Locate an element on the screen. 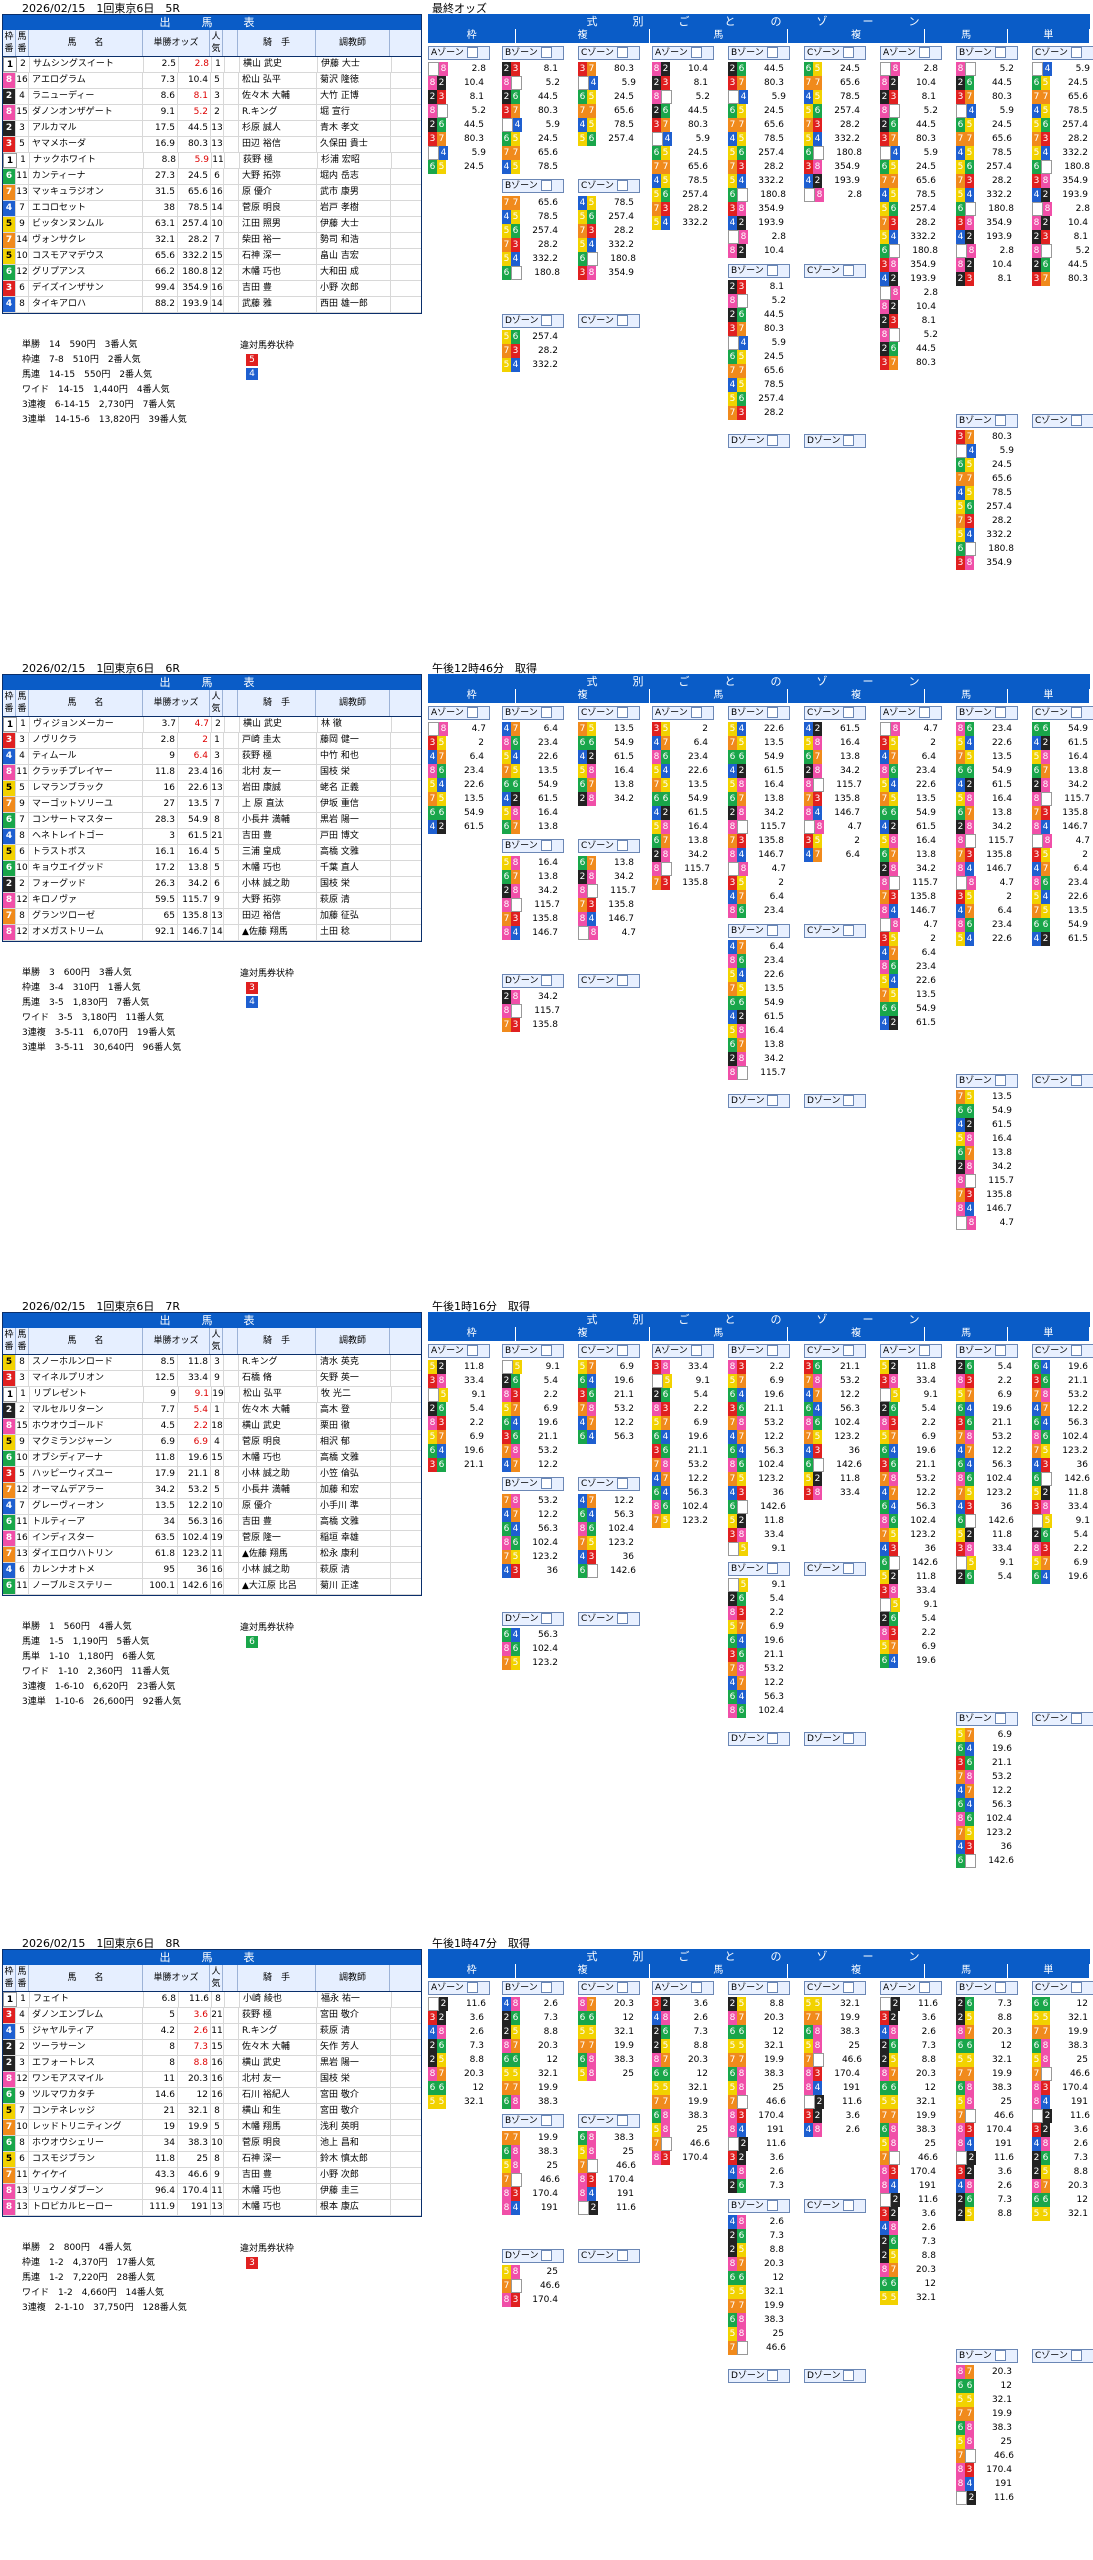  entry-row: 5 5 レマランブラック 16 22.6 13 岩田 康誠 蛯名 正義 is located at coordinates (212, 789).